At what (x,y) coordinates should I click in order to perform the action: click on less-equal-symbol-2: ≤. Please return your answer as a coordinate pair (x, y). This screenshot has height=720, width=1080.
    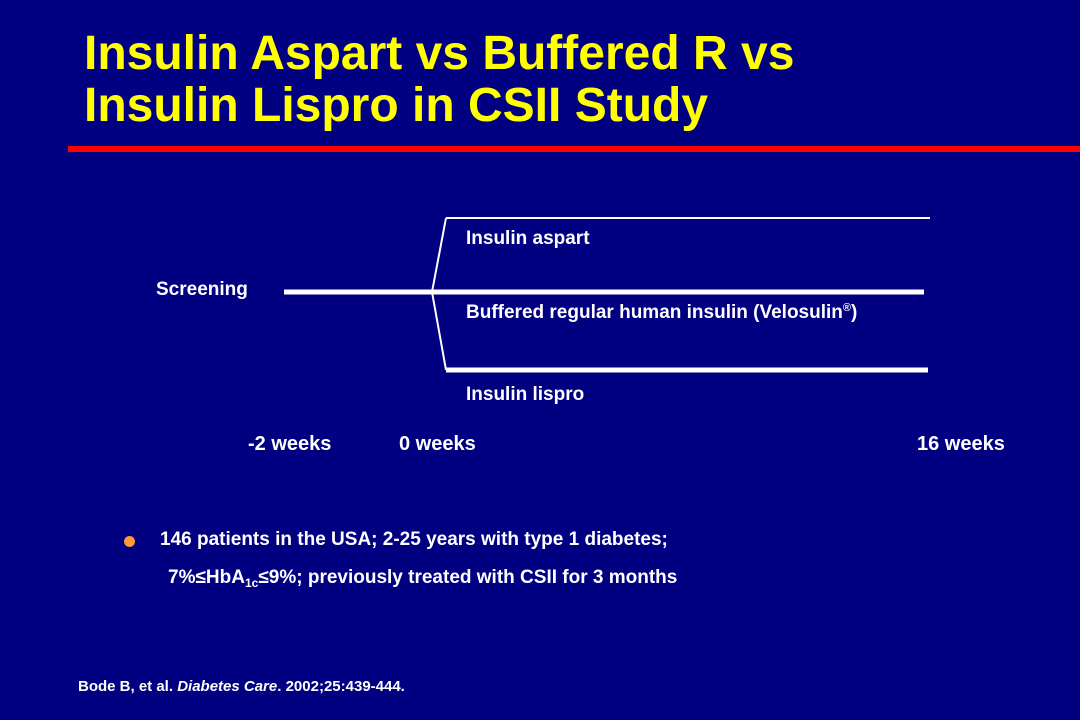
    Looking at the image, I should click on (263, 577).